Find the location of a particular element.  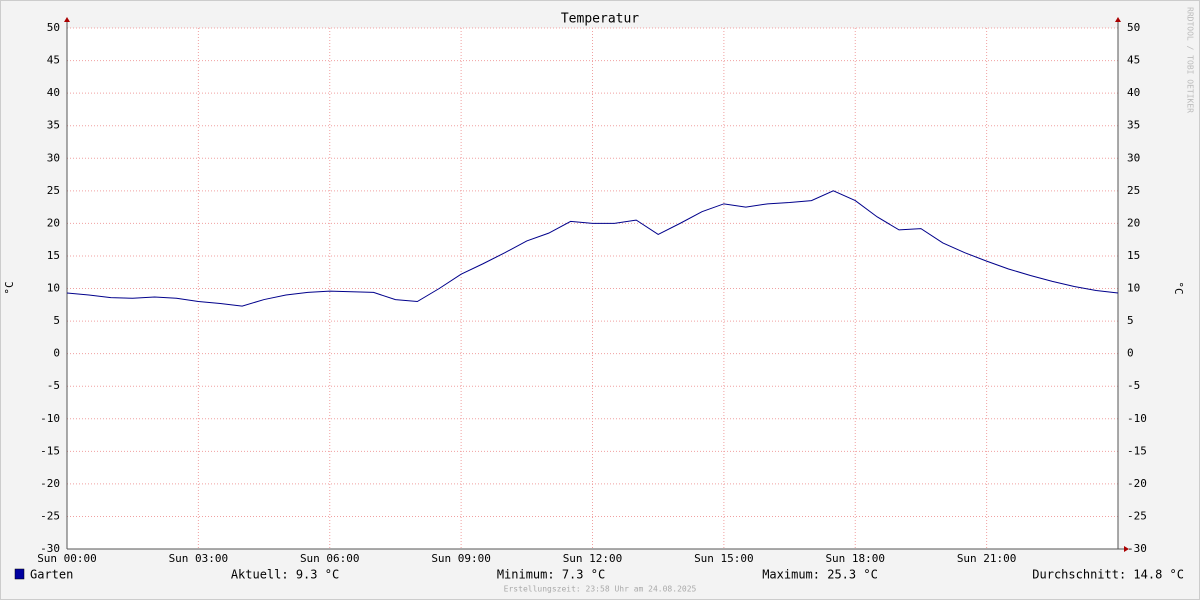

y-tick-label: 50 is located at coordinates (53, 27).